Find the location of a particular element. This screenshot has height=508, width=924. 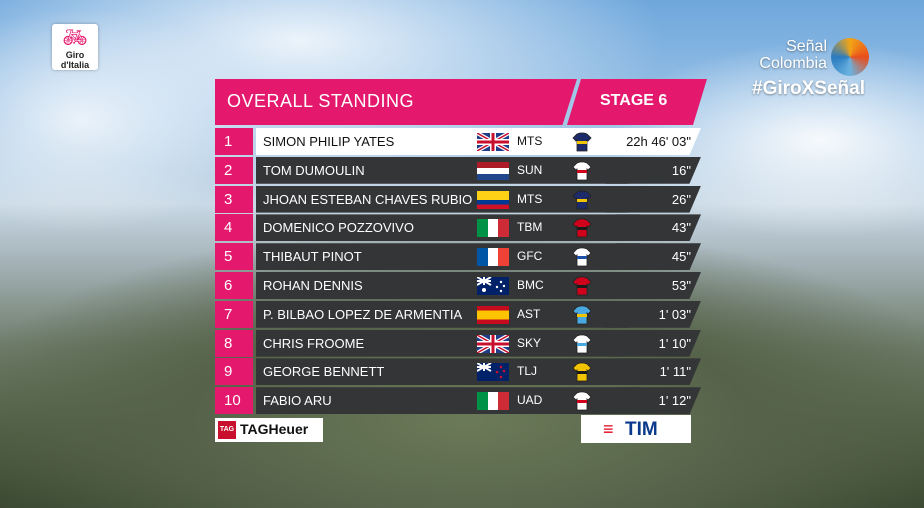

gap-time: 43" is located at coordinates (681, 228).